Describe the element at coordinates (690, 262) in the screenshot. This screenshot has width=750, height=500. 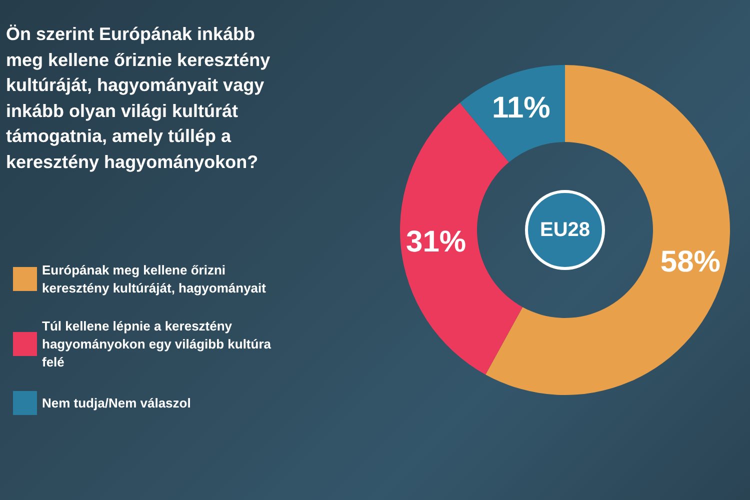
I see `data-label: 58%` at that location.